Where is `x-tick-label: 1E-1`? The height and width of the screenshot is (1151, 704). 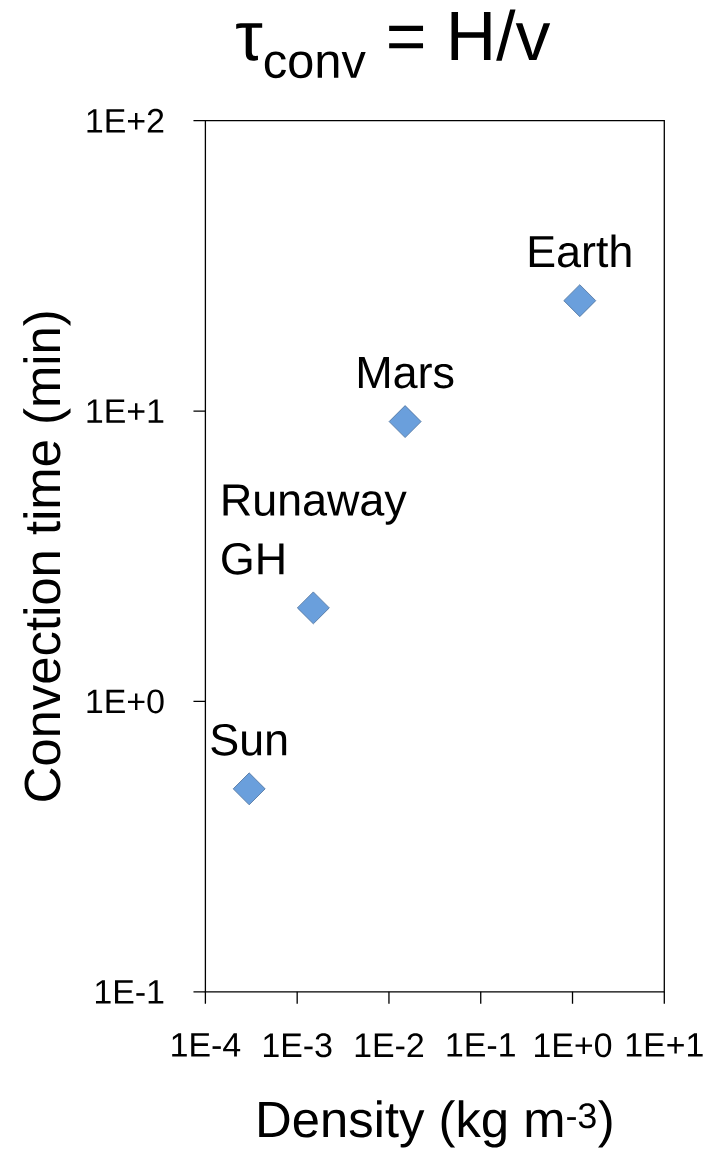
x-tick-label: 1E-1 is located at coordinates (481, 1045).